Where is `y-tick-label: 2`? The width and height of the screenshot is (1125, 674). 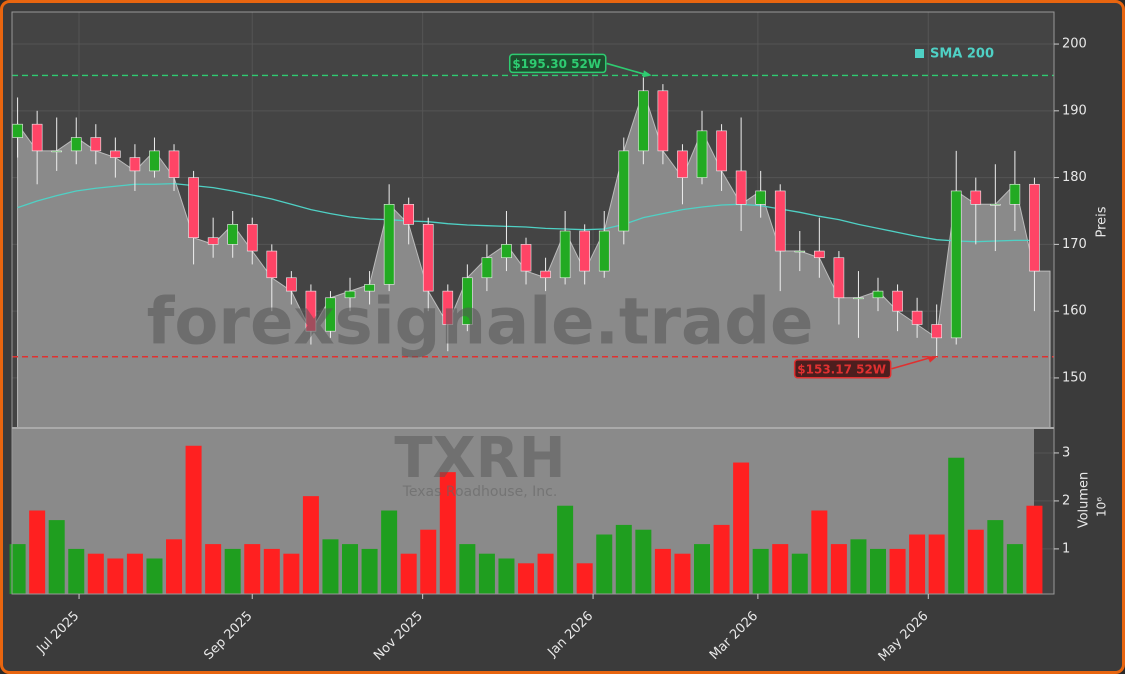 y-tick-label: 2 is located at coordinates (1066, 500).